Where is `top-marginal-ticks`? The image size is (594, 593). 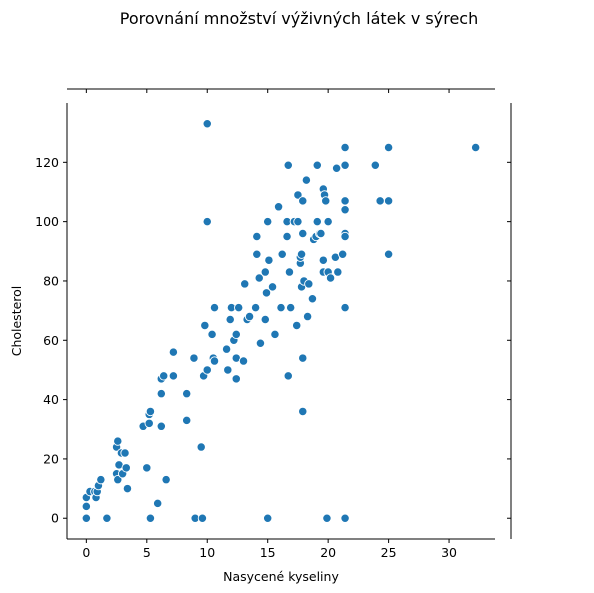 top-marginal-ticks is located at coordinates (267, 91).